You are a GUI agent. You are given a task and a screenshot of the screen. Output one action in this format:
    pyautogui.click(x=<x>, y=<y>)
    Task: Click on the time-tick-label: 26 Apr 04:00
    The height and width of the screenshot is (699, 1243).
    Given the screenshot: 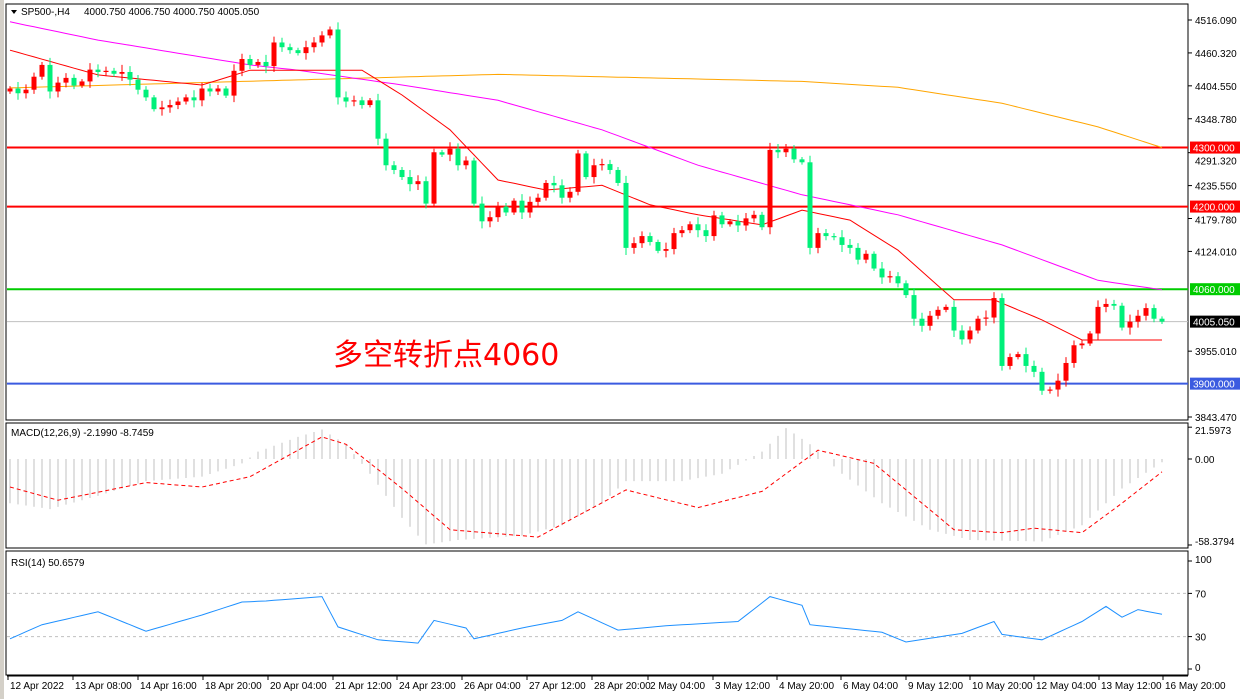 What is the action you would take?
    pyautogui.click(x=492, y=686)
    